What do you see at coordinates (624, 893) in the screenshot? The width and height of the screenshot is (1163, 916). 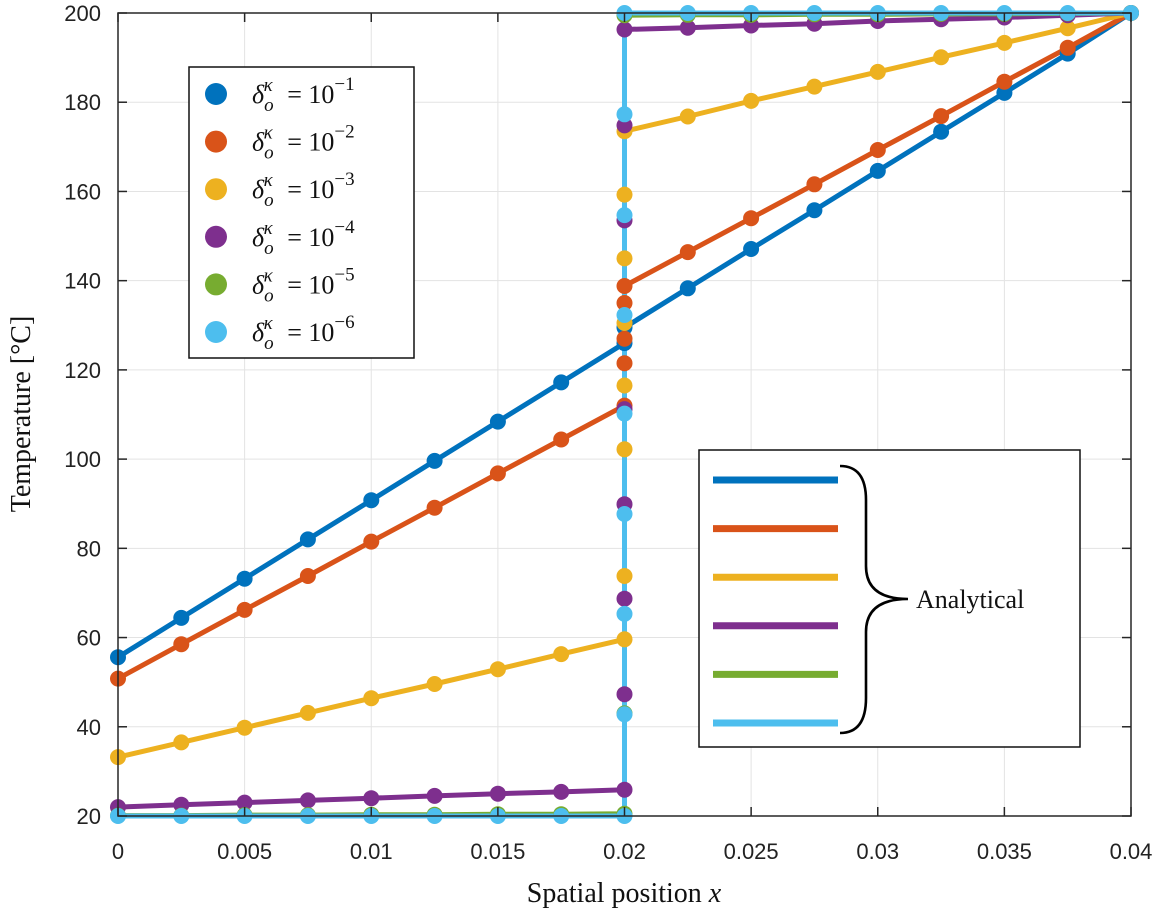 I see `x-axis-title: Spatial position x` at bounding box center [624, 893].